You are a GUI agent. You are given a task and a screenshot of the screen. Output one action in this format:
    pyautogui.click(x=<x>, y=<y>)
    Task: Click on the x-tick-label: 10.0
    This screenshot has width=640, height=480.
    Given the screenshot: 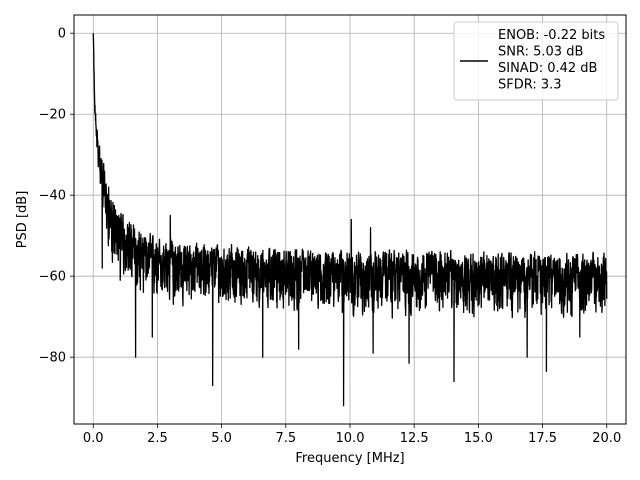 What is the action you would take?
    pyautogui.click(x=350, y=438)
    